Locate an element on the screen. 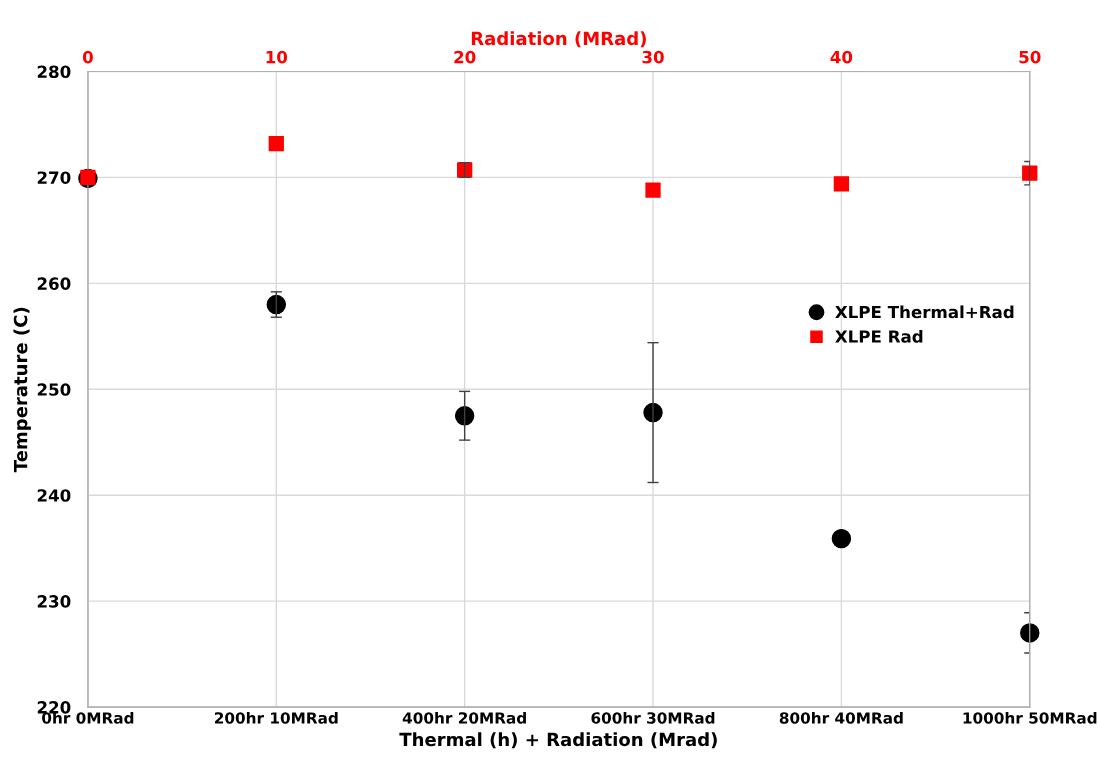 The width and height of the screenshot is (1099, 777). x2-tick-label: 20 is located at coordinates (465, 57).